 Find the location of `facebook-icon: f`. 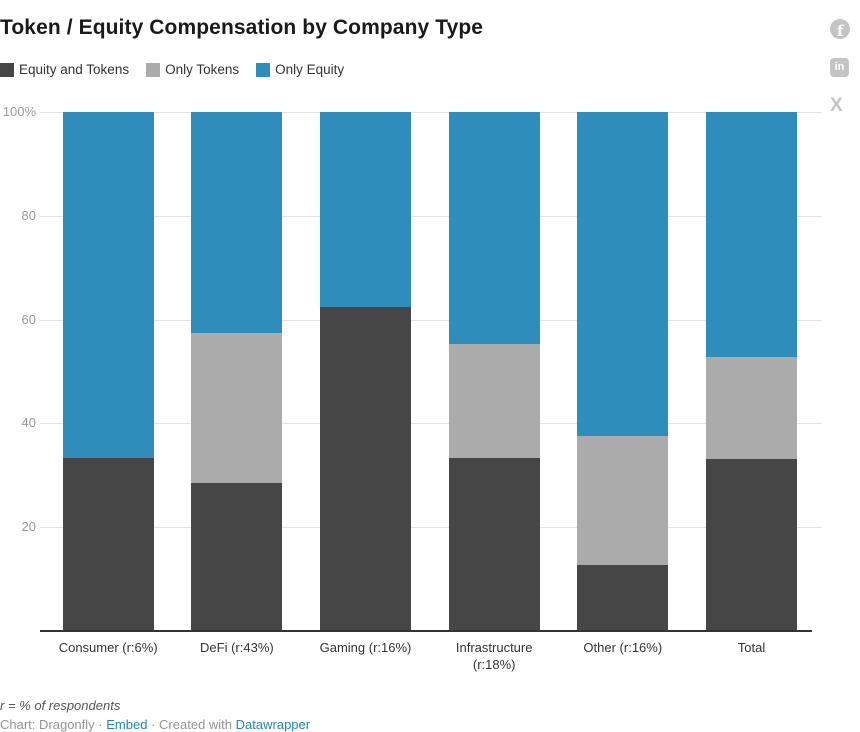

facebook-icon: f is located at coordinates (840, 29).